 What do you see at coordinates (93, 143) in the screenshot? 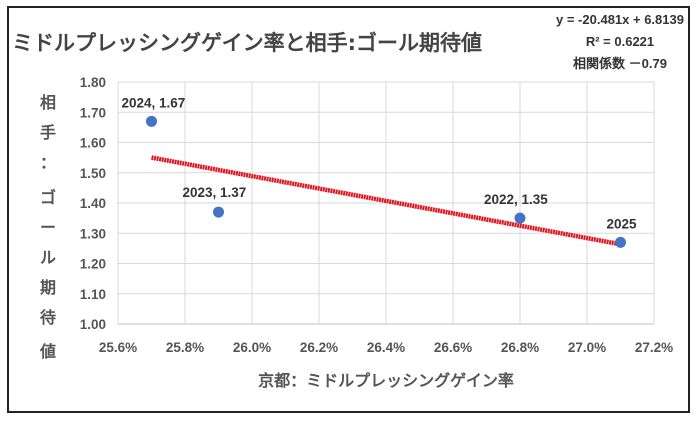
I see `y-tick-label: 1.60` at bounding box center [93, 143].